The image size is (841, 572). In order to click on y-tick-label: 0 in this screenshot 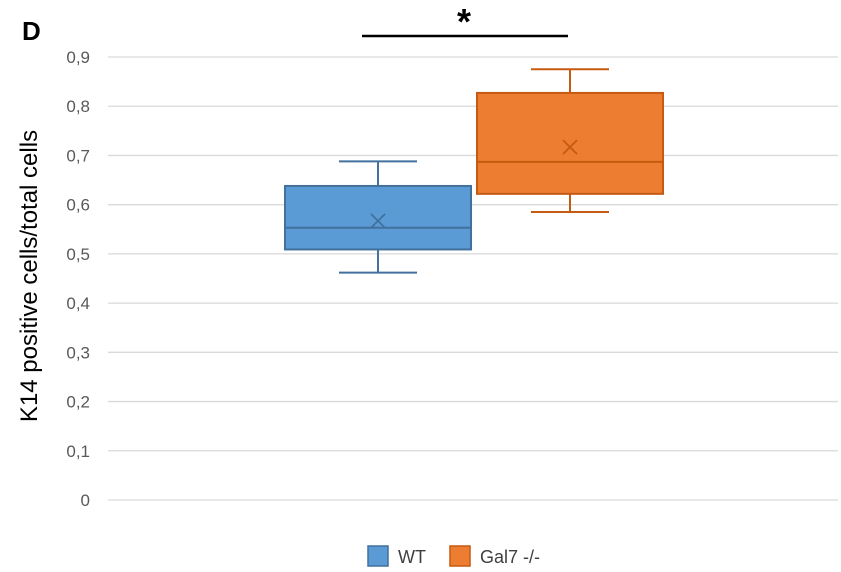, I will do `click(85, 500)`.